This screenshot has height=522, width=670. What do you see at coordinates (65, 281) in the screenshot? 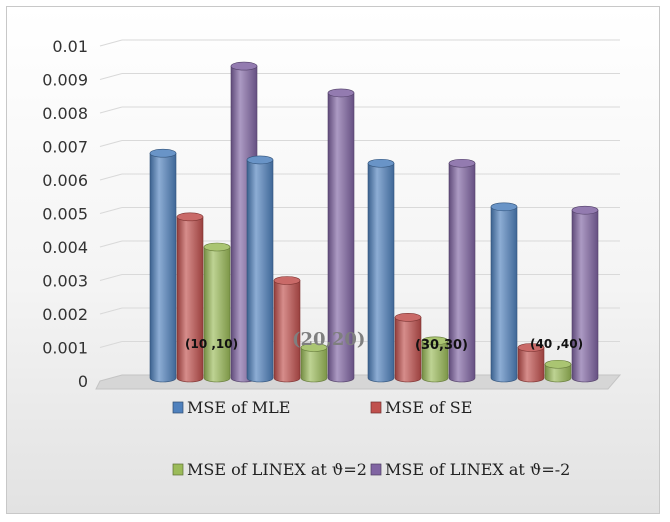
I see `y-tick-label: 0.003` at bounding box center [65, 281].